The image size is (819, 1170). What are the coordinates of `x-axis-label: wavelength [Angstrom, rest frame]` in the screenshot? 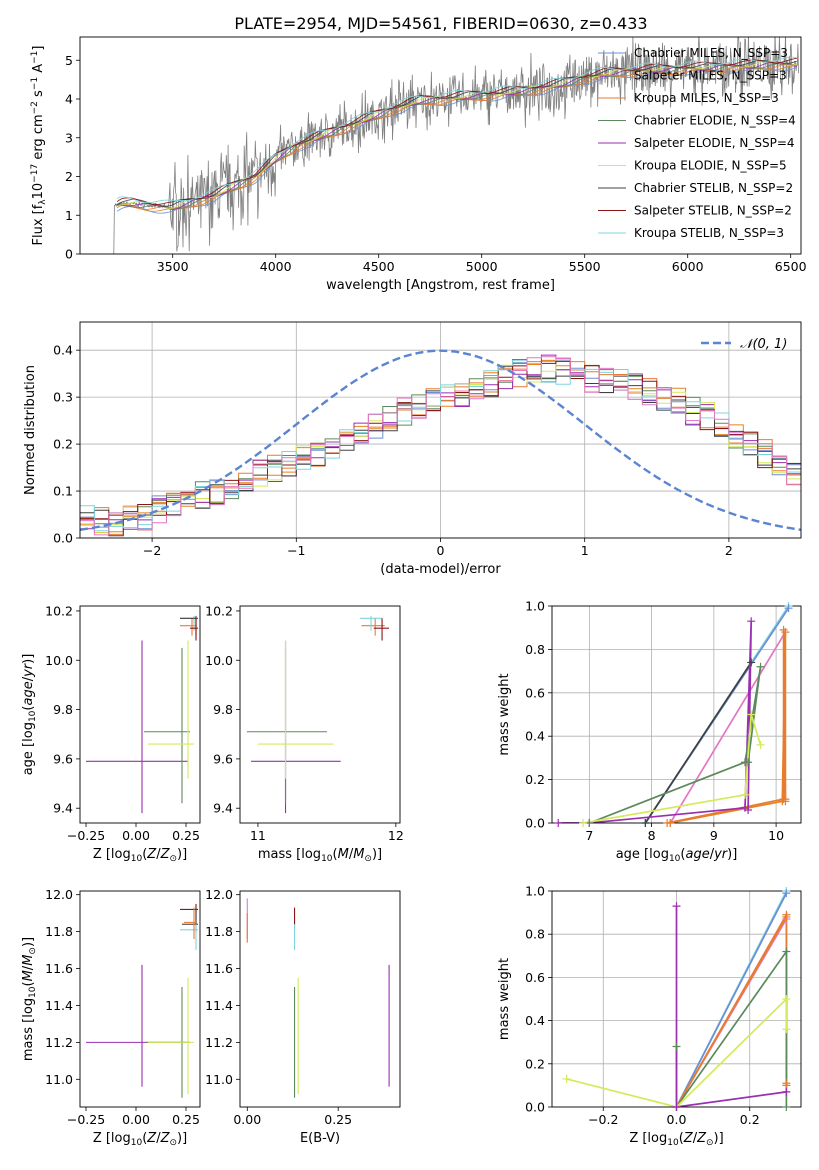 It's located at (440, 285).